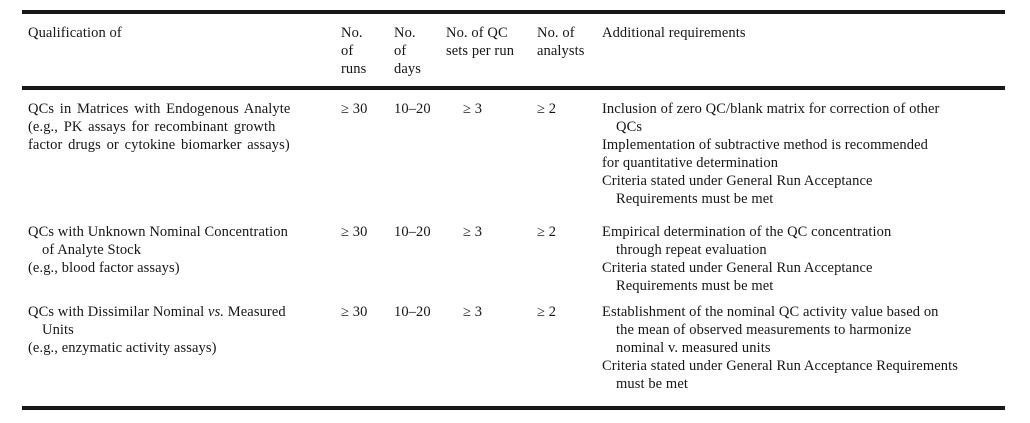 The width and height of the screenshot is (1030, 423). I want to click on cell-line: QCs in Matrices with Endogenous Analyte, so click(179, 109).